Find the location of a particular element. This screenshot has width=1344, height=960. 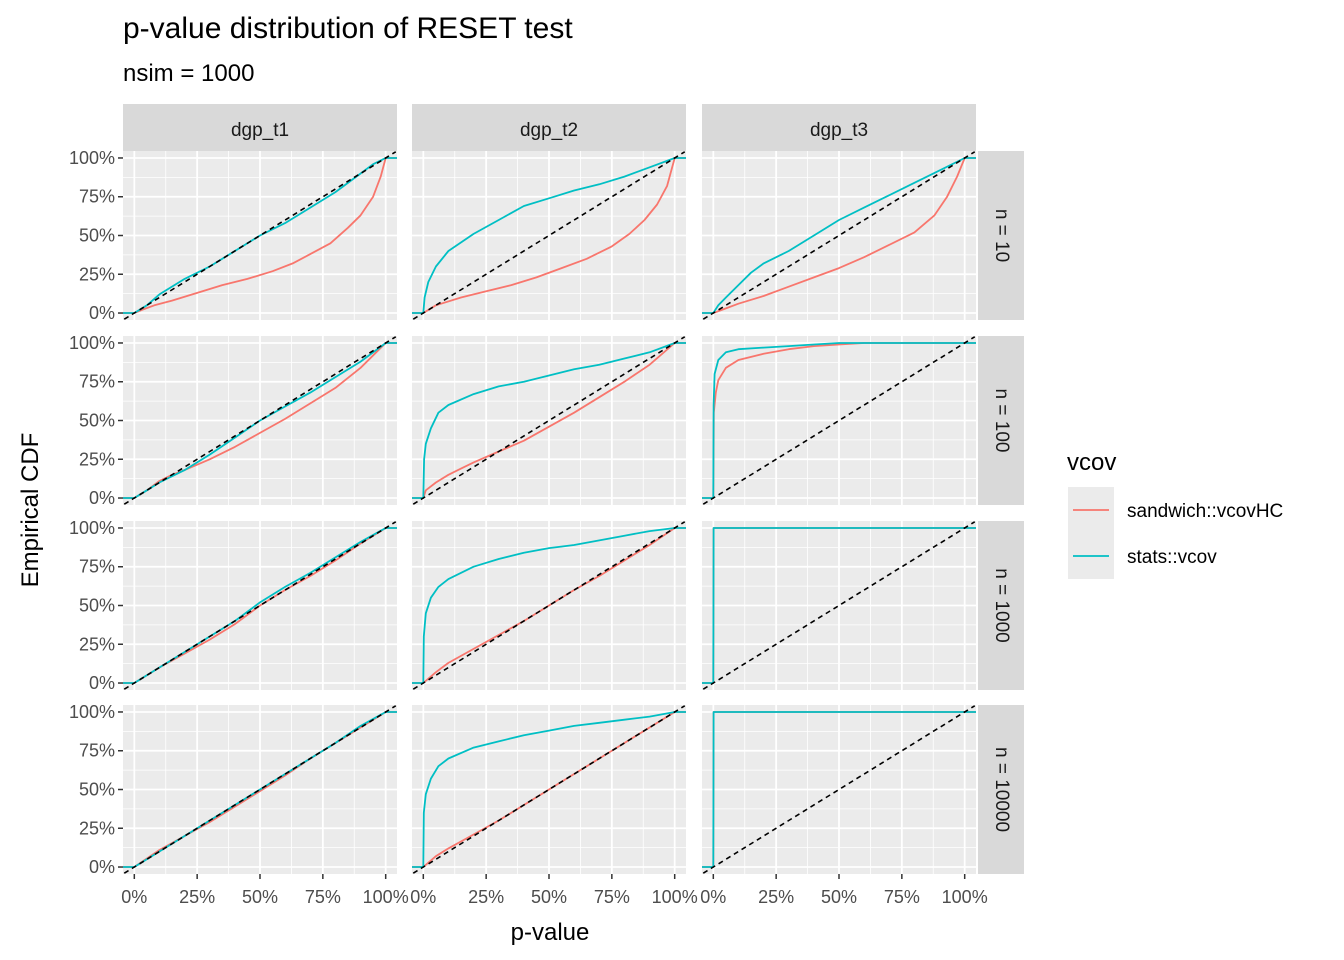

series-line-sandwich-vcovhc-n-10-dgp-t1 is located at coordinates (260, 235).